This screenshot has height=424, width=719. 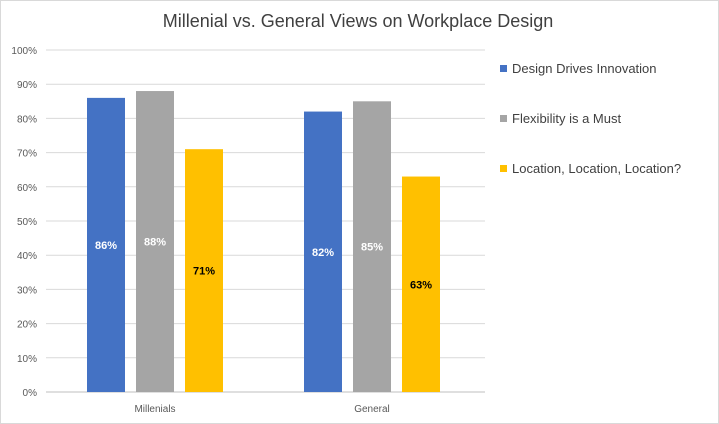 What do you see at coordinates (27, 154) in the screenshot?
I see `y-tick-label: 70%` at bounding box center [27, 154].